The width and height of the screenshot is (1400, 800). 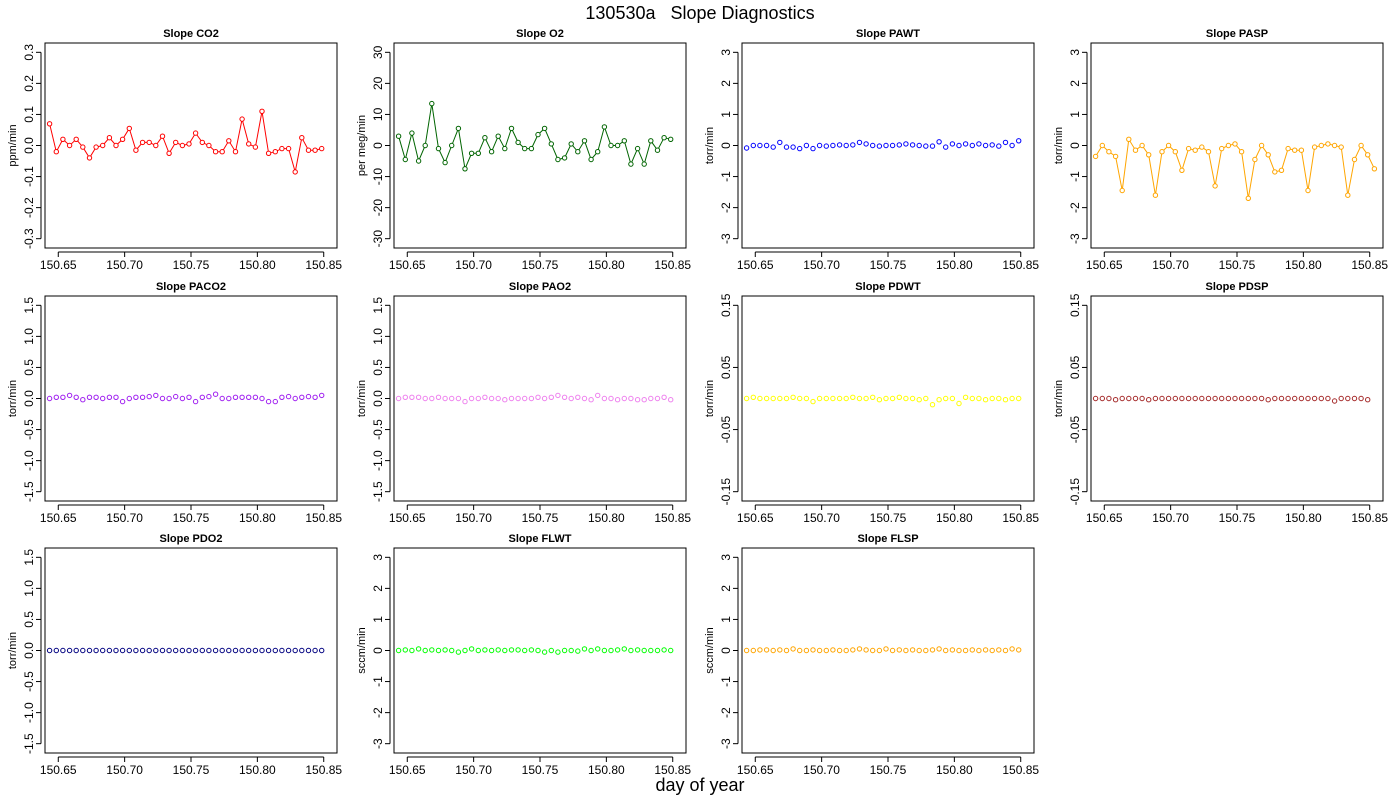 I want to click on y-tick-label: 1, so click(x=1075, y=114).